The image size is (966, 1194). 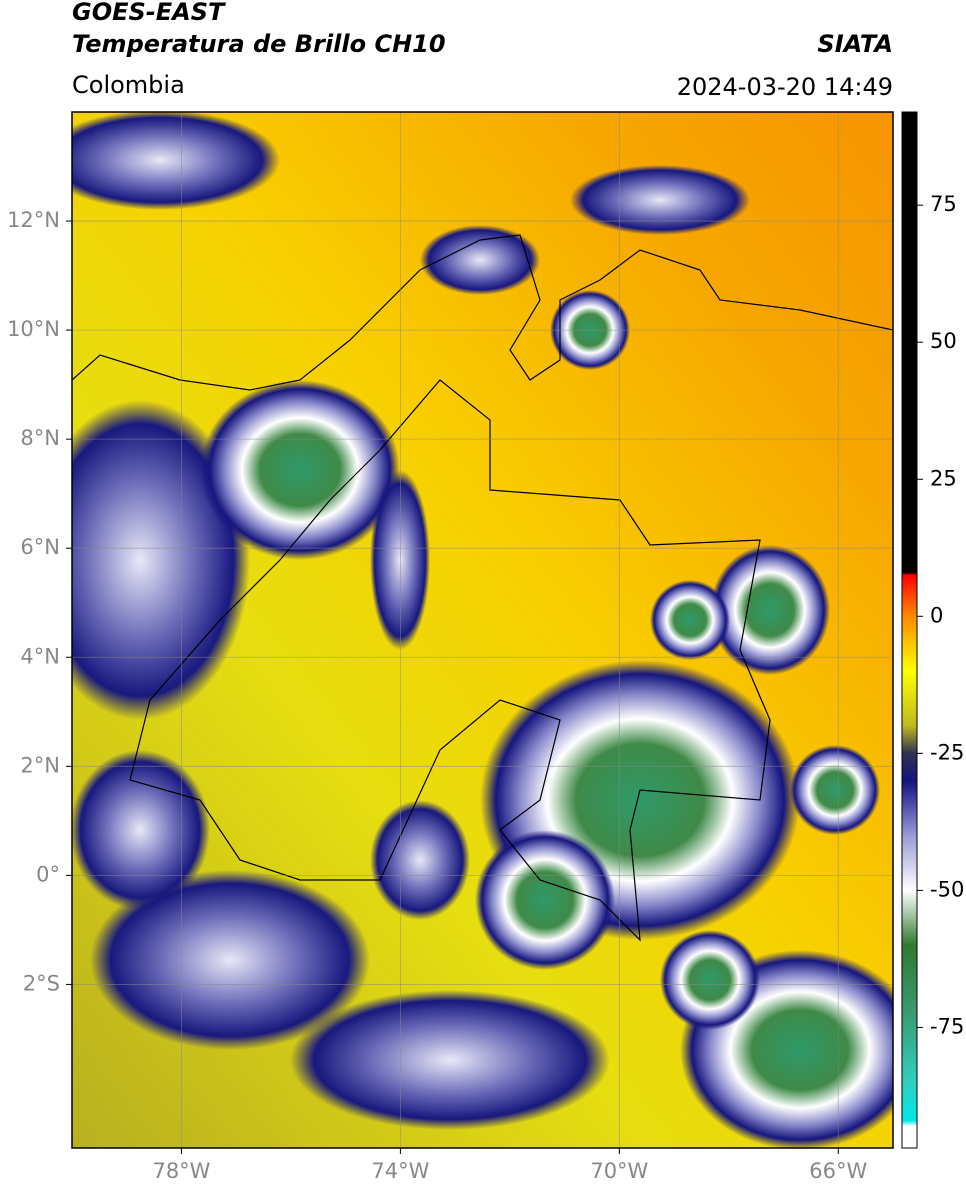 What do you see at coordinates (947, 1026) in the screenshot?
I see `colorbar-tick-label: -75` at bounding box center [947, 1026].